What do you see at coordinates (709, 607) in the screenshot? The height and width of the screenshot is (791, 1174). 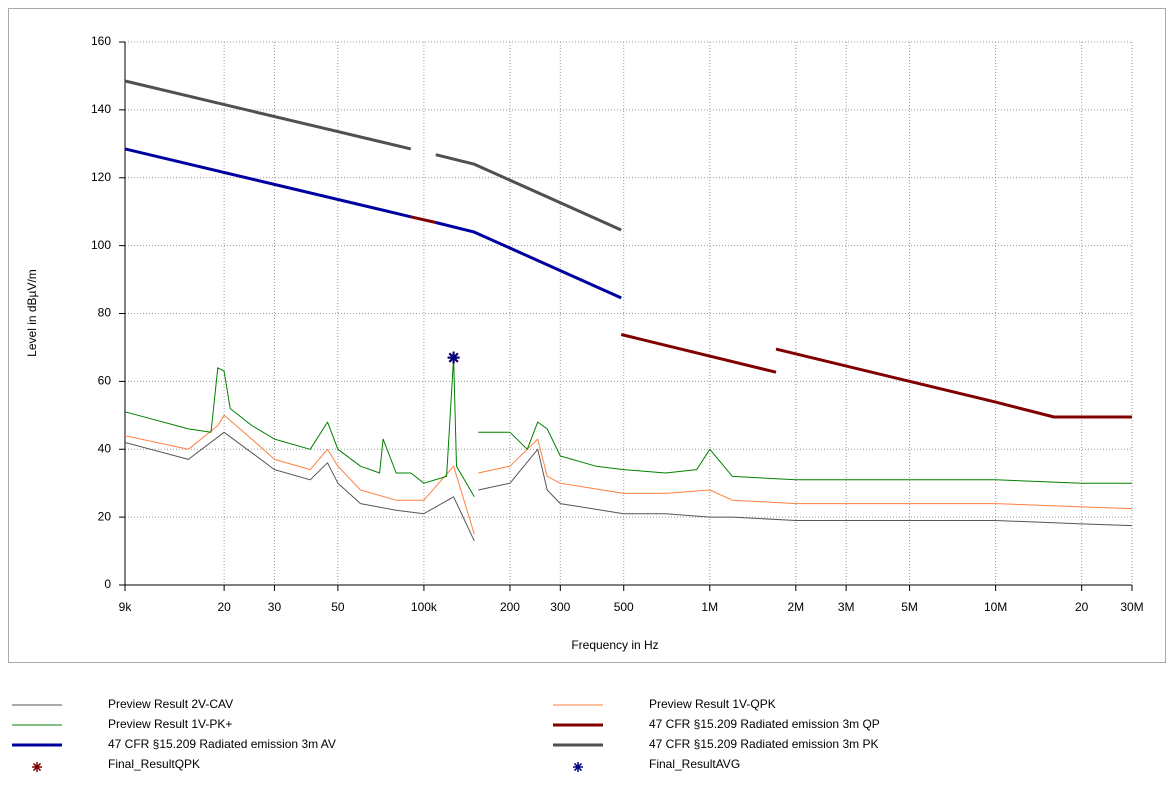 I see `x-tick-label: 1M` at bounding box center [709, 607].